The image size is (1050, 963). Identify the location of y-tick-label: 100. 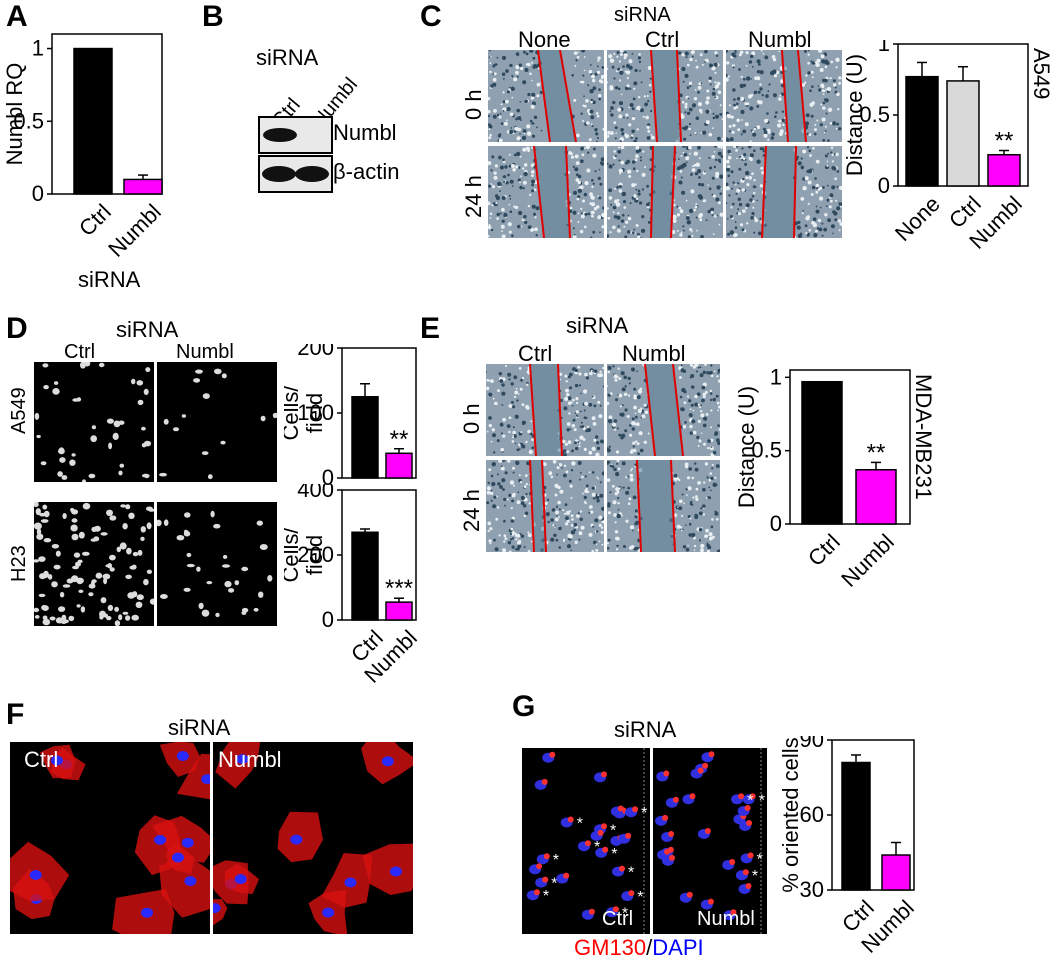
(315, 412).